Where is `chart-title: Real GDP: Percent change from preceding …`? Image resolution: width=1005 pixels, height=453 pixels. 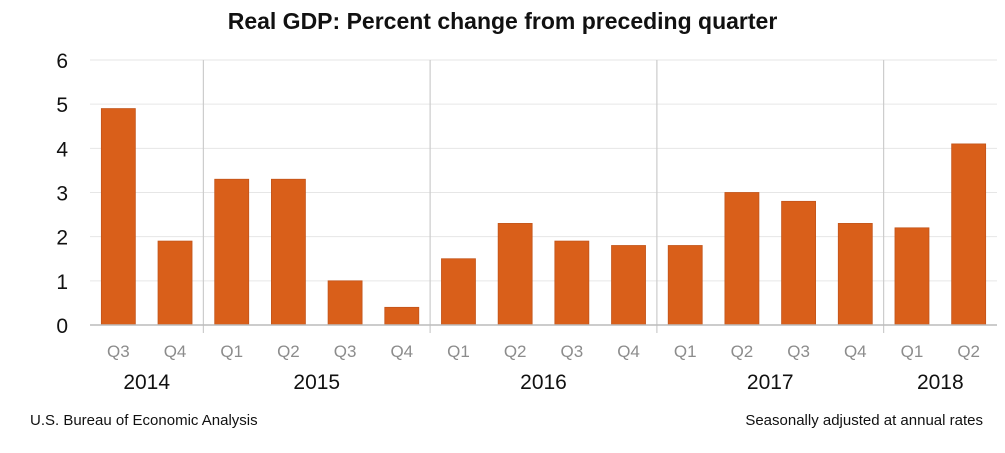
chart-title: Real GDP: Percent change from preceding … is located at coordinates (502, 21).